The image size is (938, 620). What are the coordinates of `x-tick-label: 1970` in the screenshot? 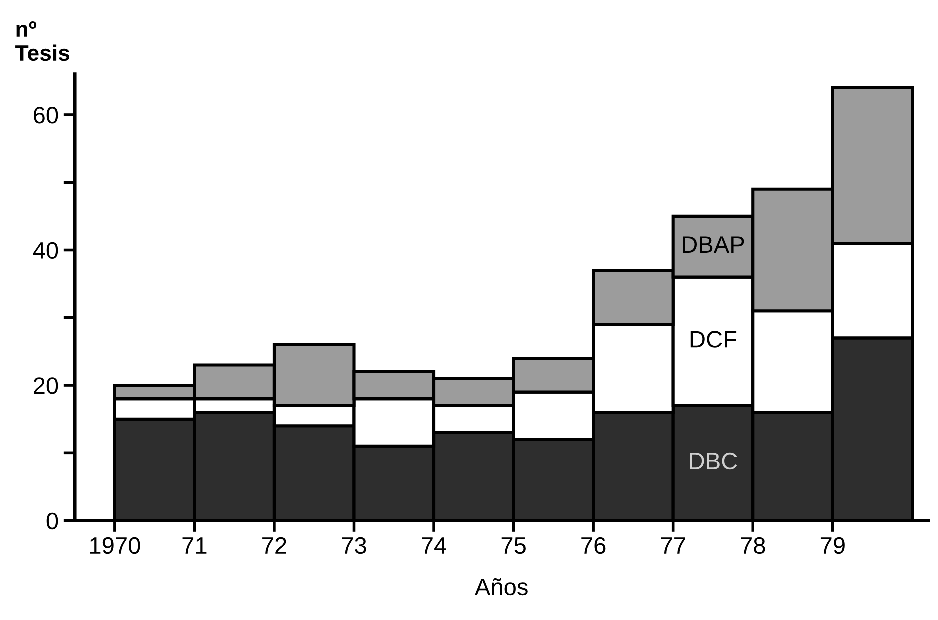 It's located at (115, 545).